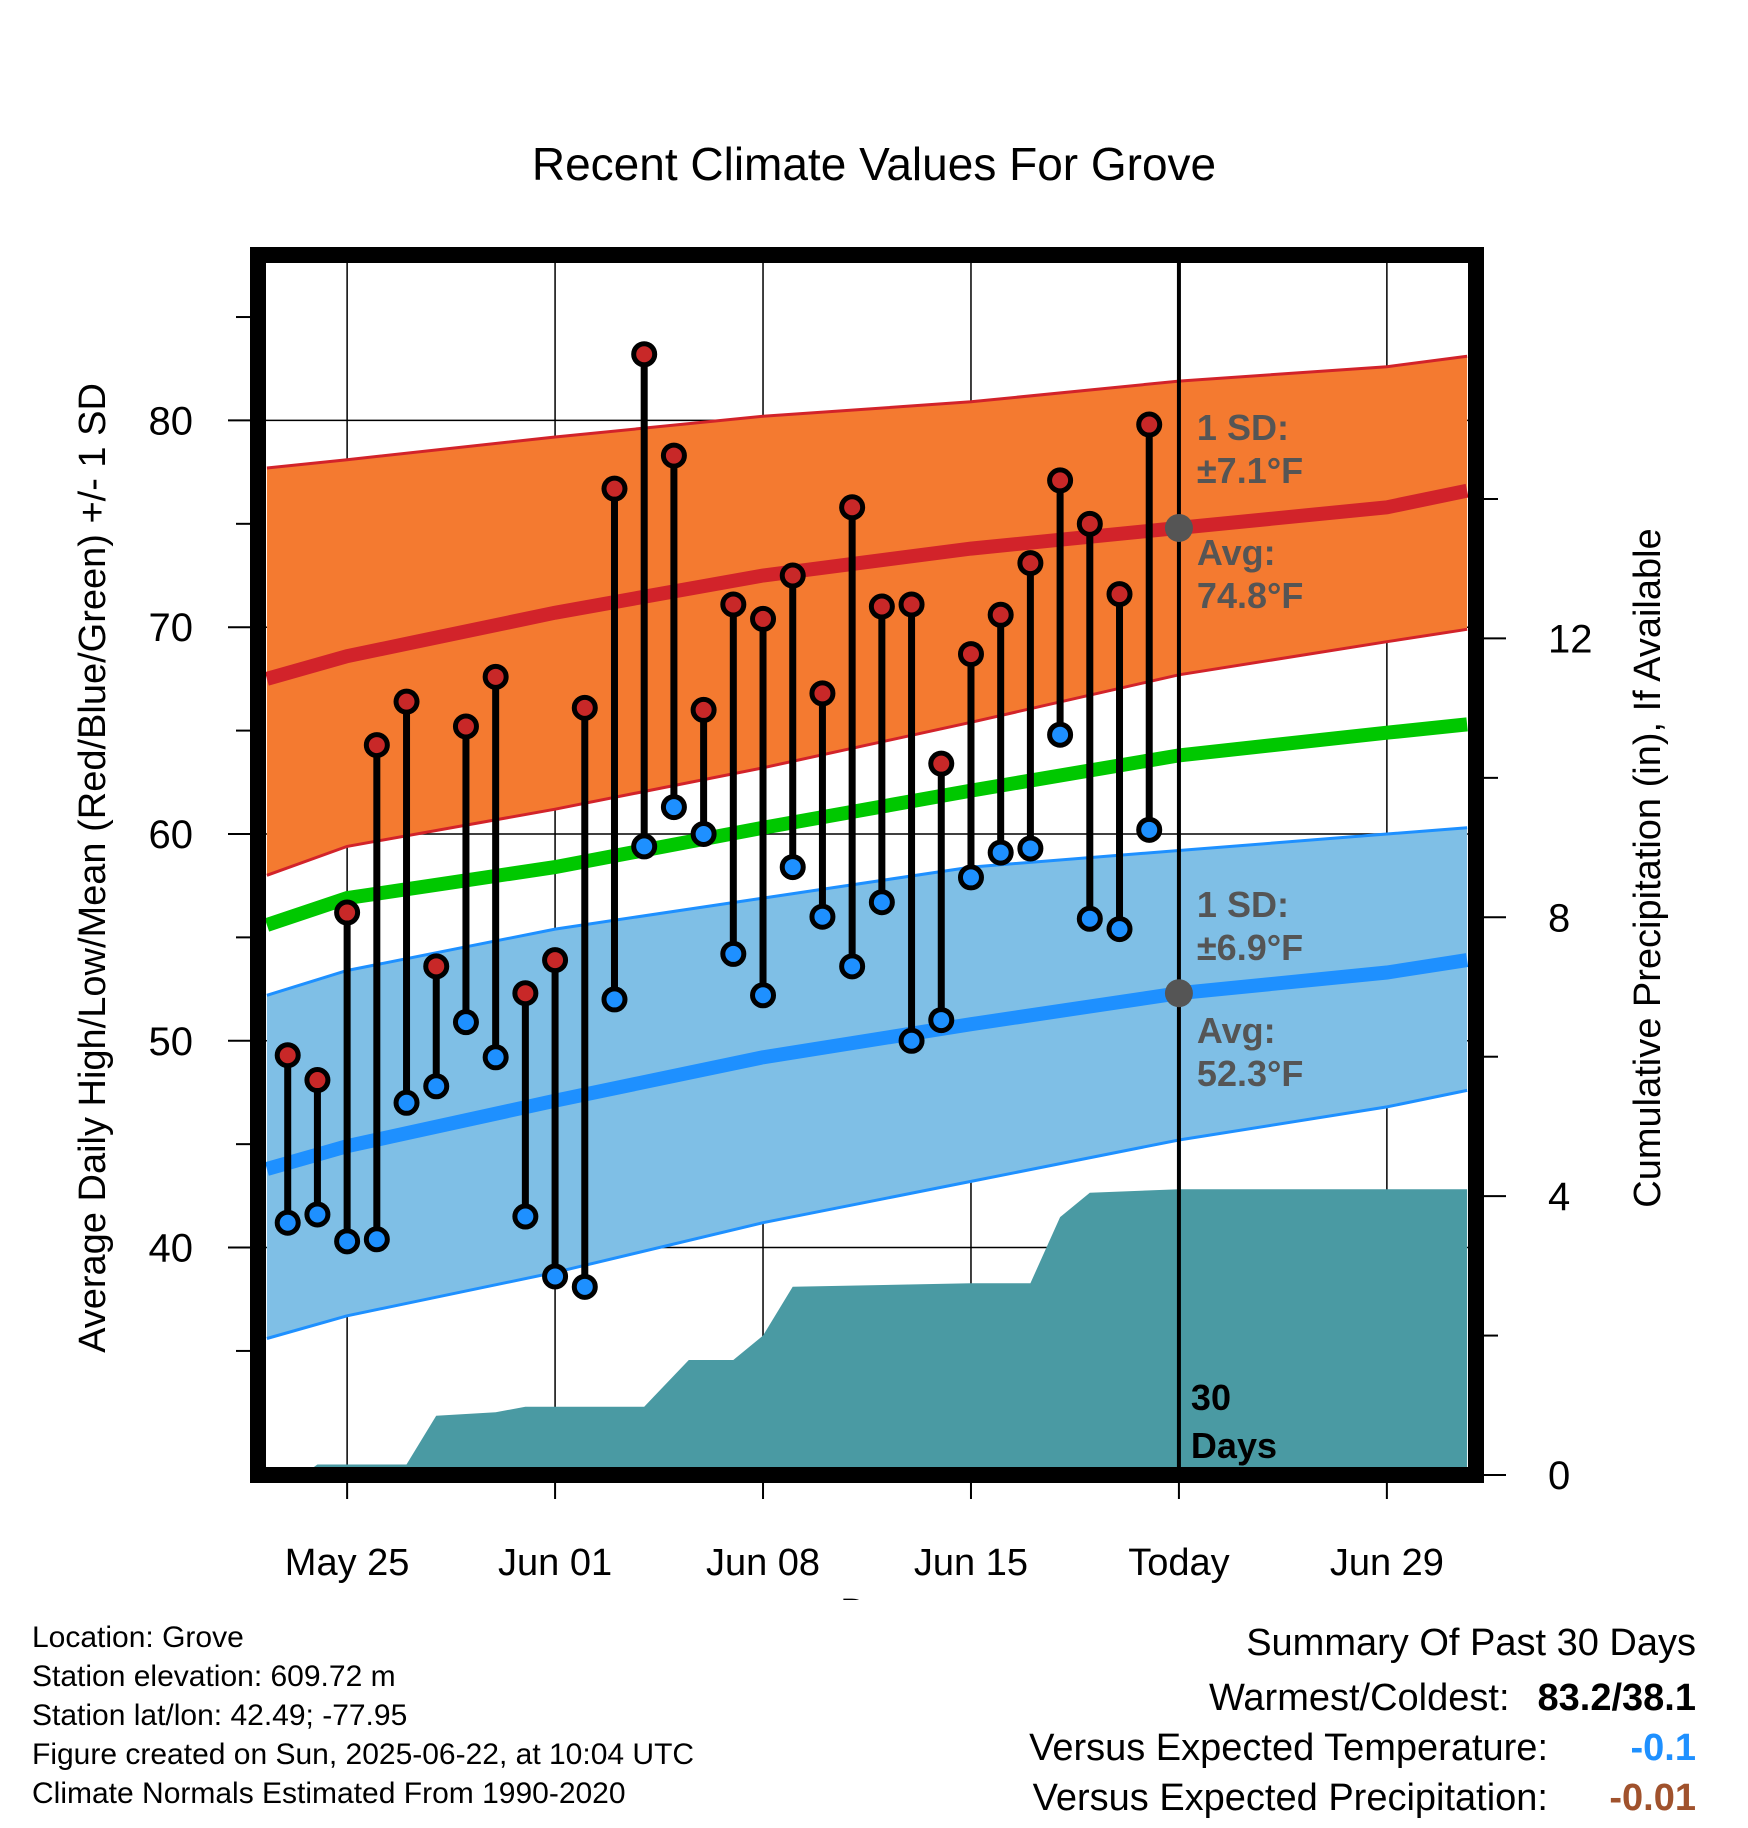 This screenshot has height=1828, width=1748. What do you see at coordinates (1236, 1030) in the screenshot?
I see `low-avg-annotation-label: Avg:` at bounding box center [1236, 1030].